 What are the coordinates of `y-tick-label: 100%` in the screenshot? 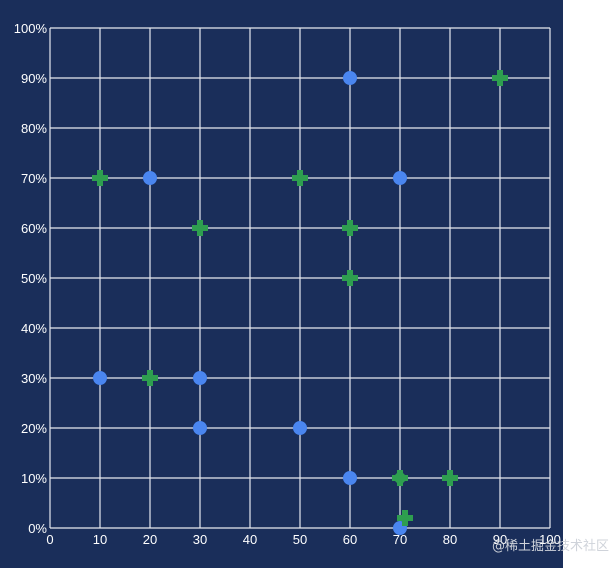 It's located at (31, 28).